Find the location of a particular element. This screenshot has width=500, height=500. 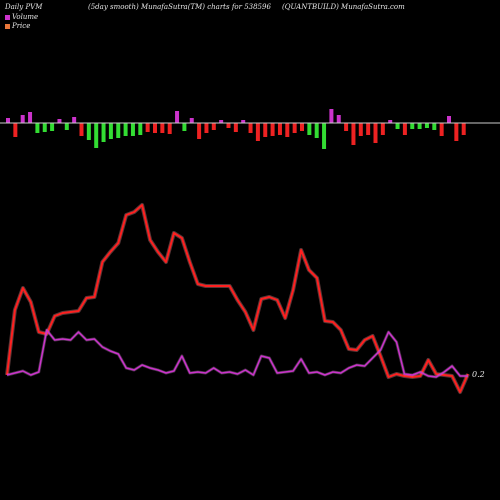

chart-header-left: Daily PVM is located at coordinates (24, 7).